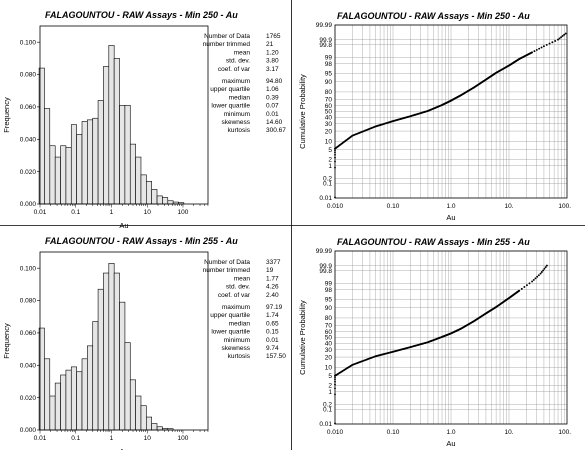  Describe the element at coordinates (325, 424) in the screenshot. I see `y-tick-label: 0.01` at that location.